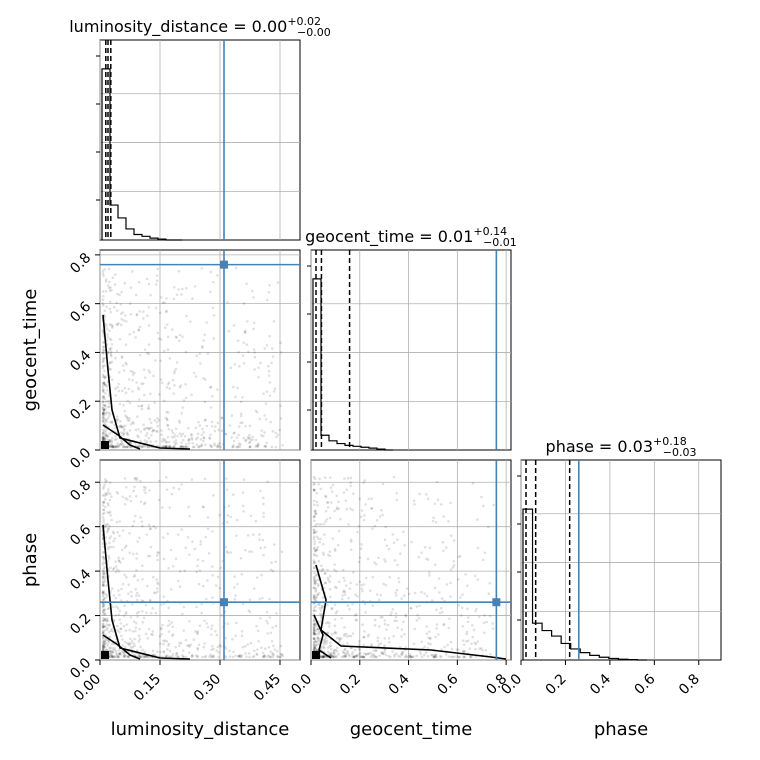  Describe the element at coordinates (30, 560) in the screenshot. I see `y-axis-label-phase: phase` at that location.